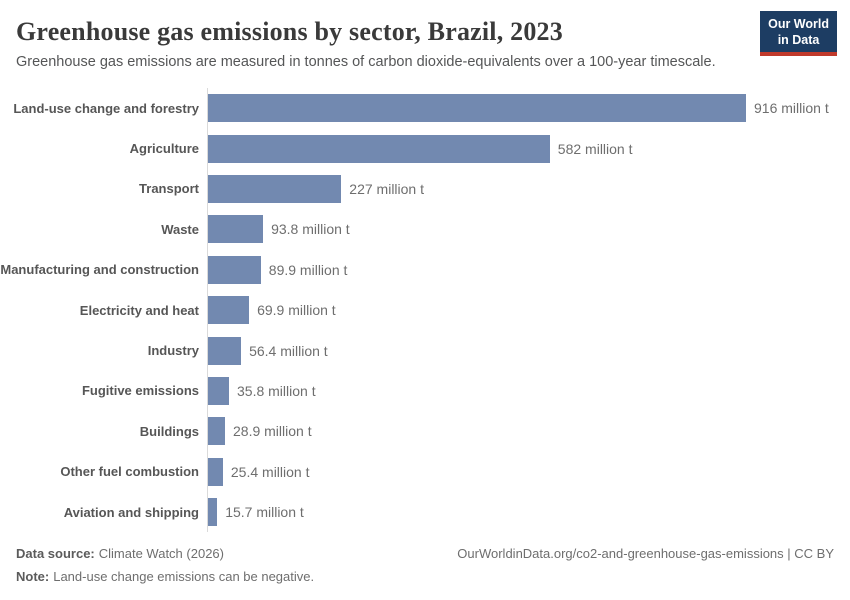 This screenshot has height=600, width=850. What do you see at coordinates (308, 269) in the screenshot?
I see `value-label: 89.9 million t` at bounding box center [308, 269].